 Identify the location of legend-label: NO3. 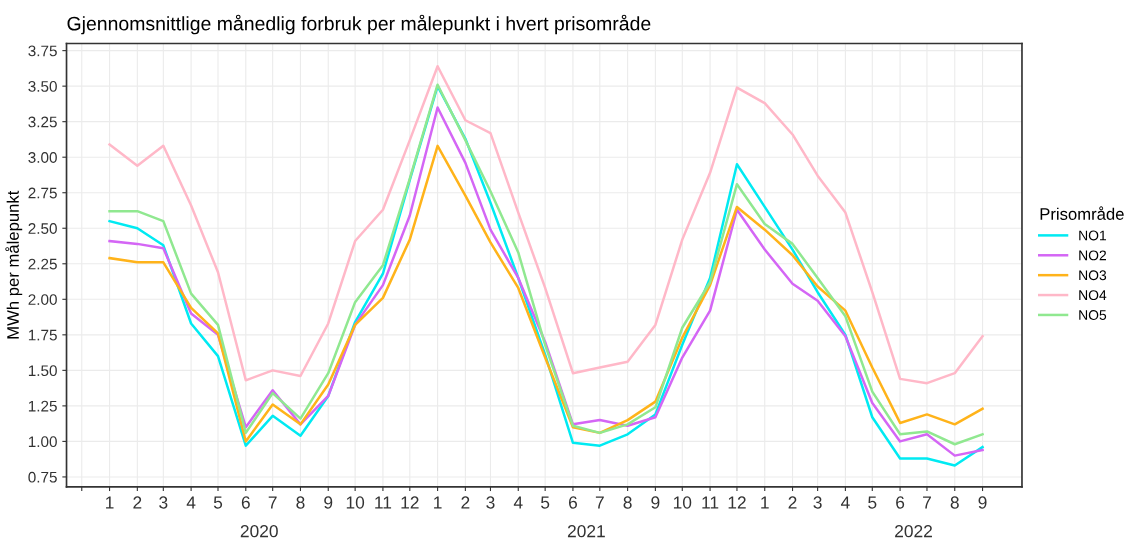
(1093, 275).